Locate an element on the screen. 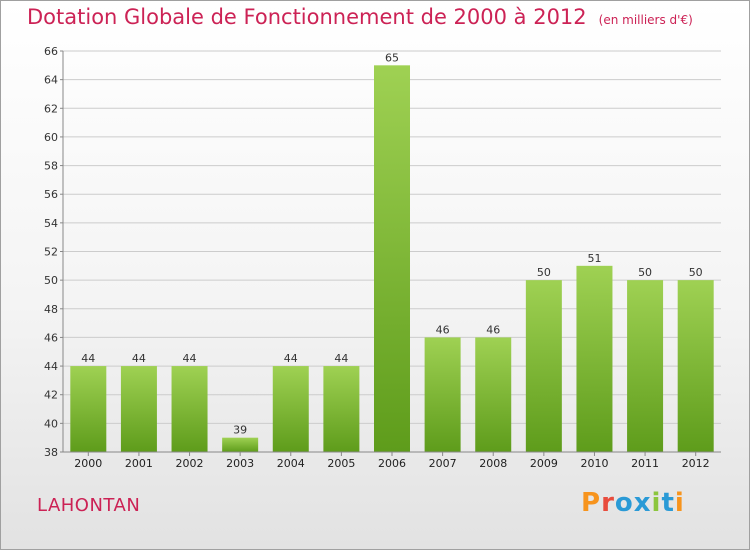  x-tick-label: 2012 is located at coordinates (696, 463).